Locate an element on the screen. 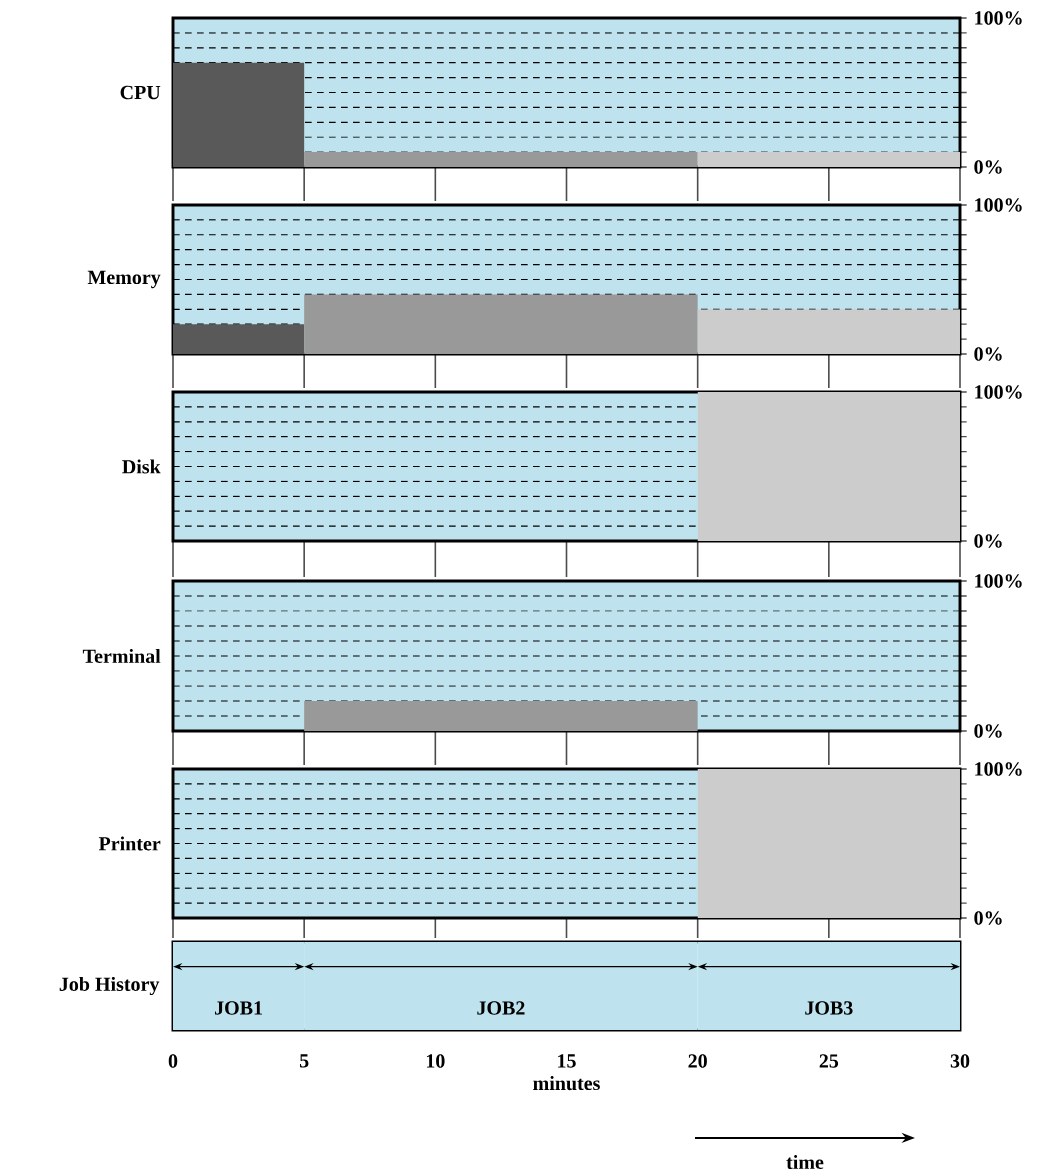 This screenshot has width=1062, height=1170. series-label: JOB1 is located at coordinates (238, 1008).